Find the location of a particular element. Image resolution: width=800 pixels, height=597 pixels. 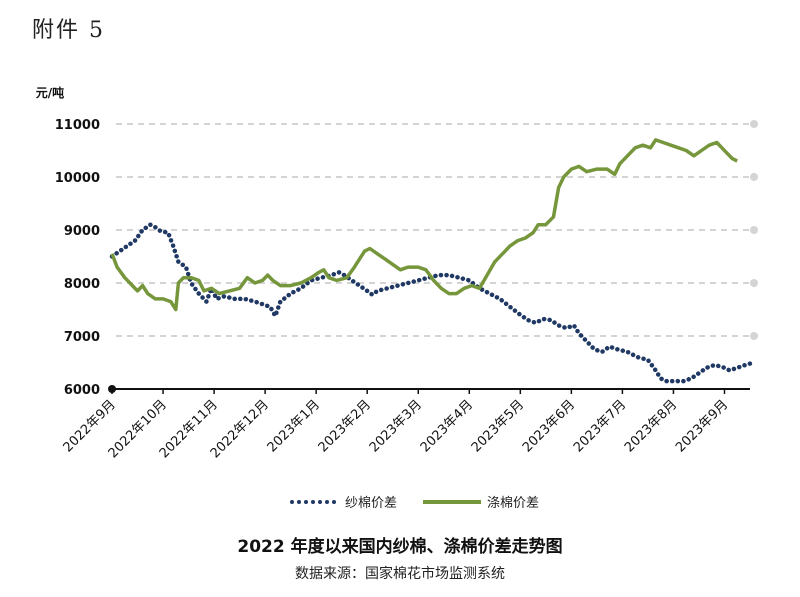

x-tick-label: 2023年4月 is located at coordinates (447, 426).